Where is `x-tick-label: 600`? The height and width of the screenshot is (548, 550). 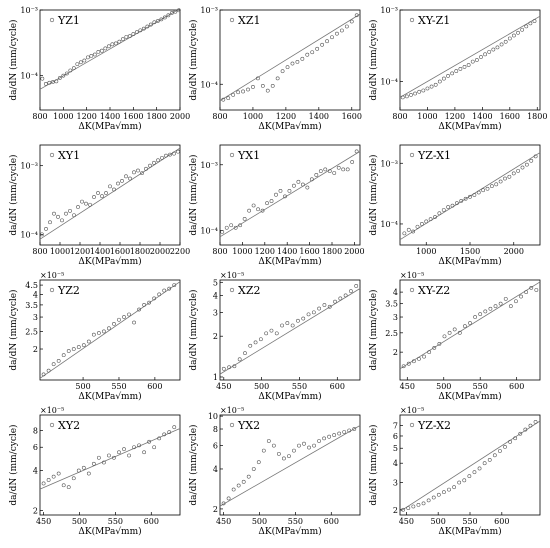 x-tick-label: 600 is located at coordinates (501, 521).